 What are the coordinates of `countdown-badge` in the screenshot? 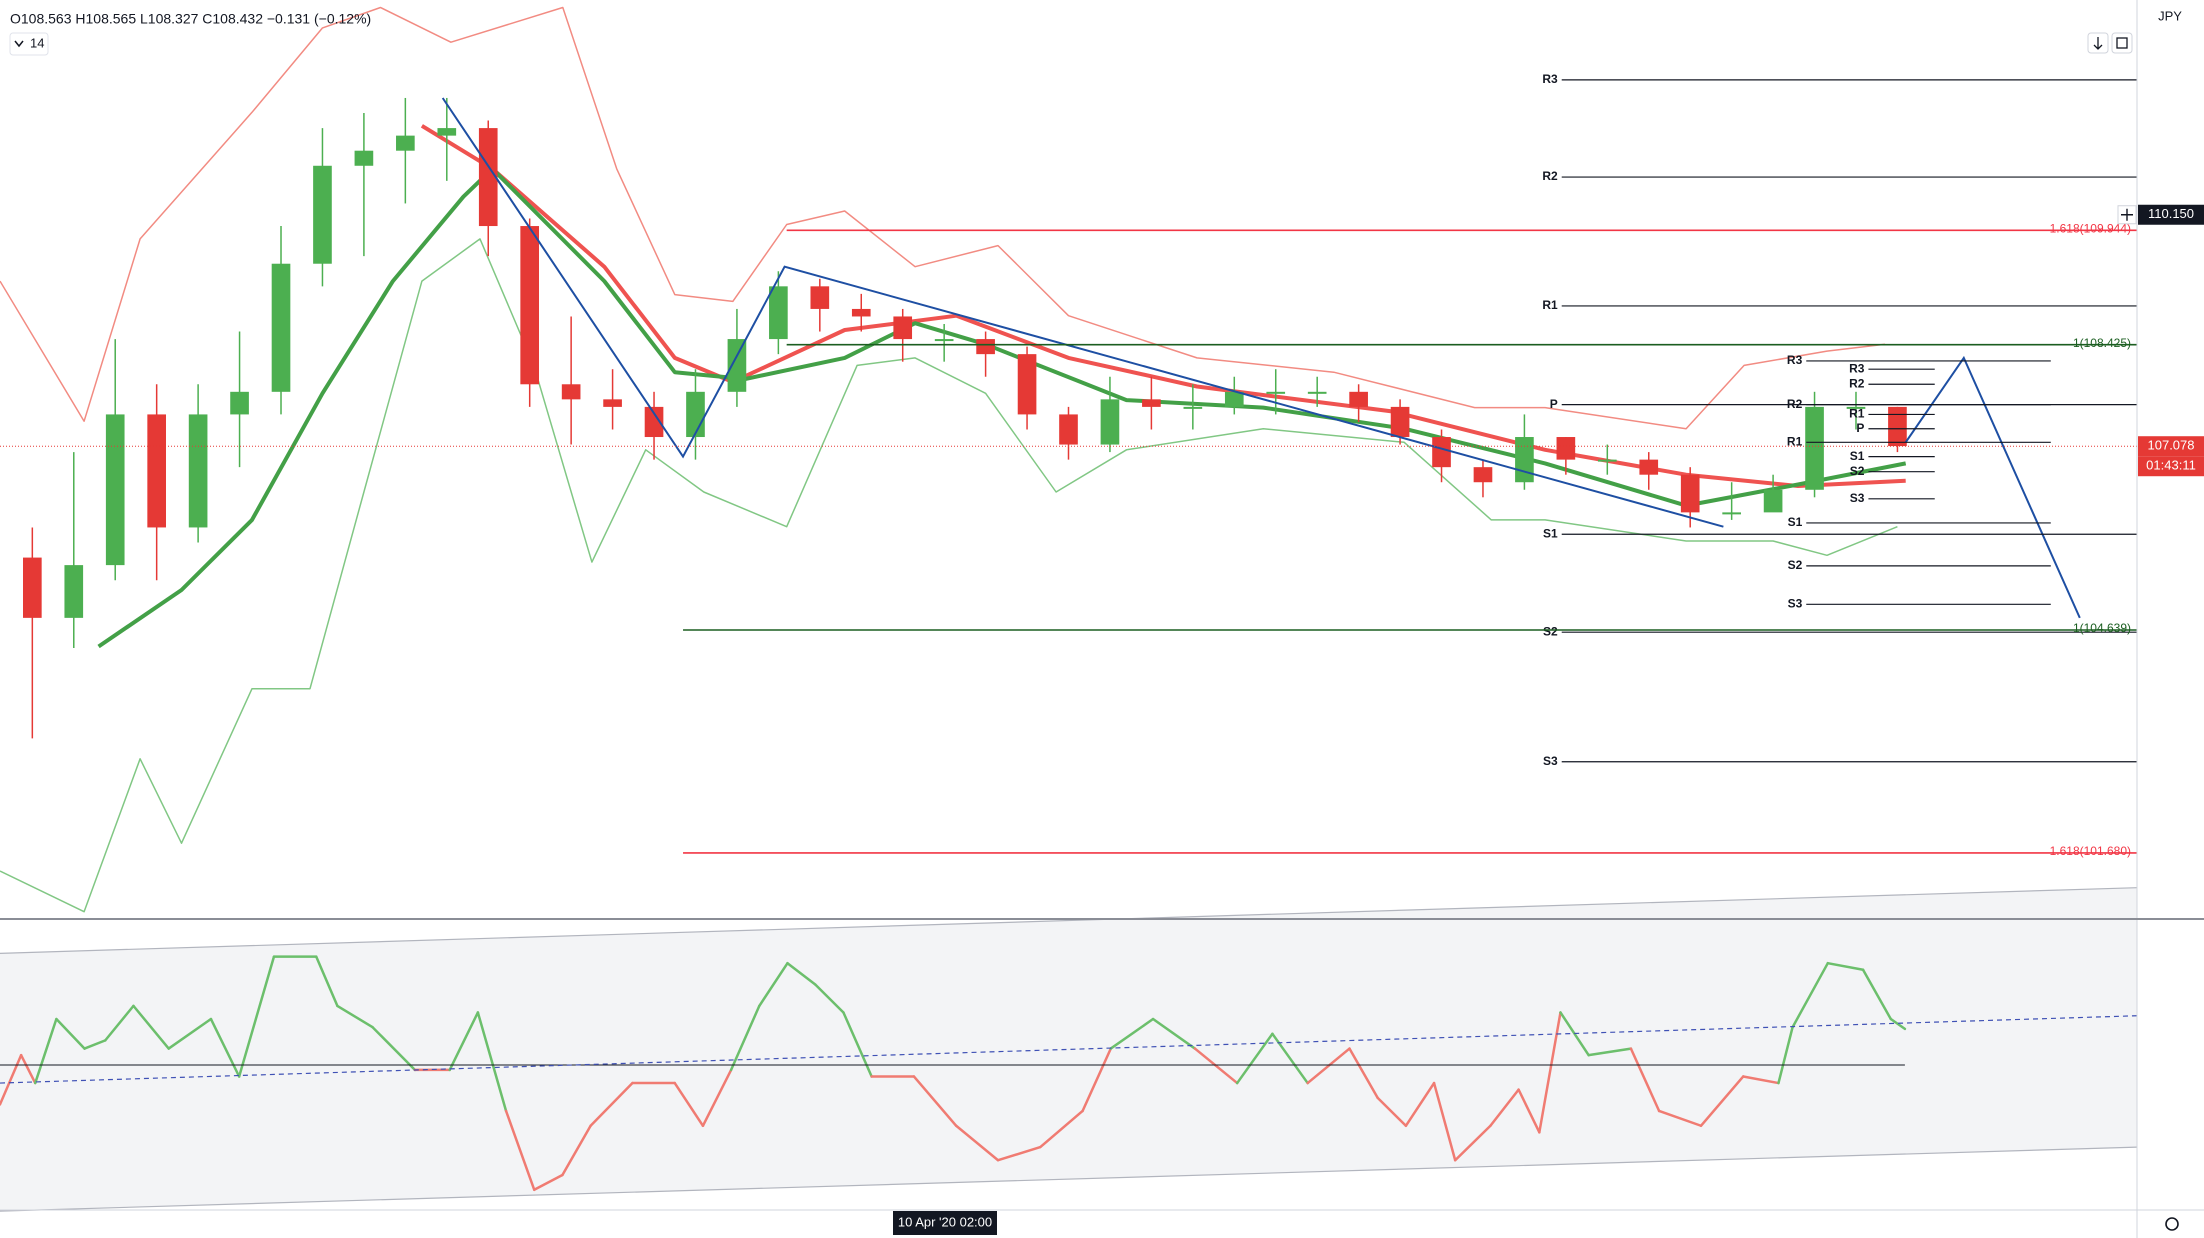 It's located at (2171, 466).